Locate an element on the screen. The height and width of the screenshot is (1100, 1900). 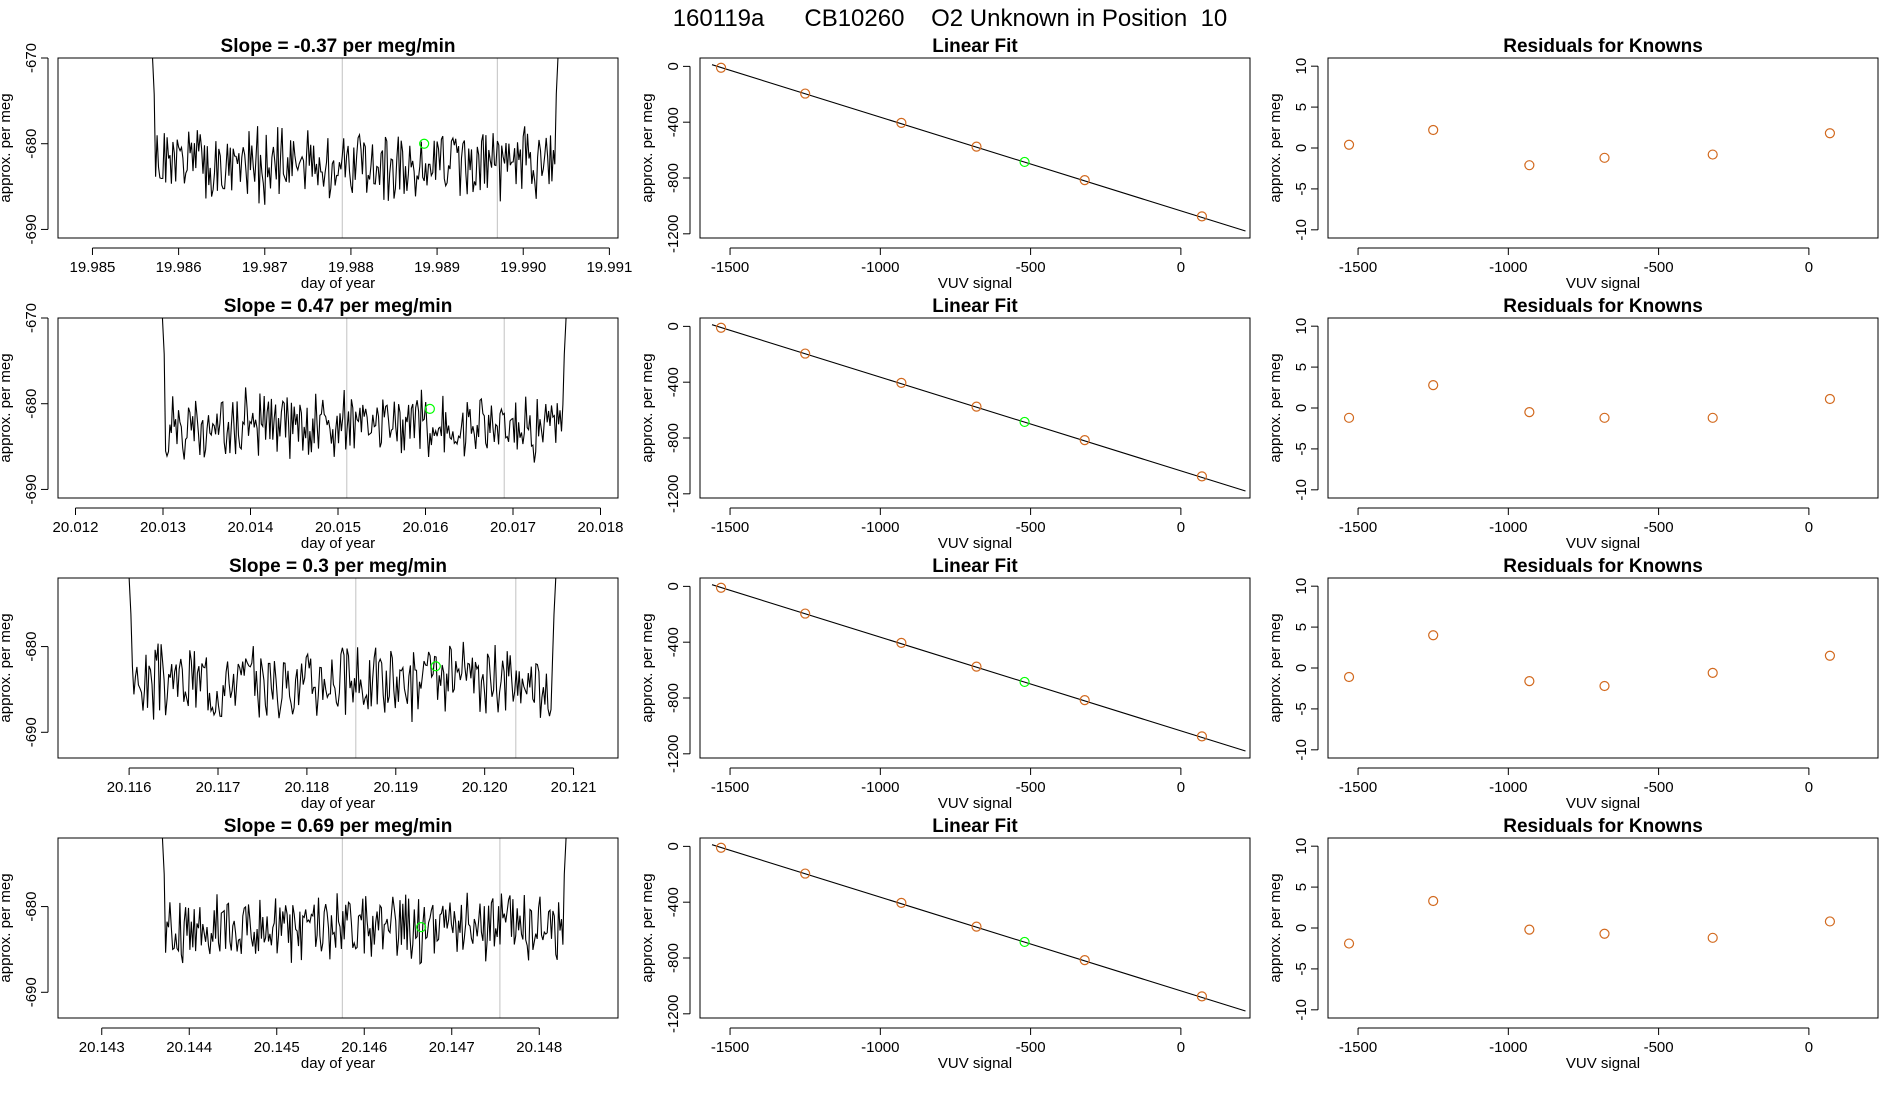
x-tick-label: 20.118 is located at coordinates (307, 787).